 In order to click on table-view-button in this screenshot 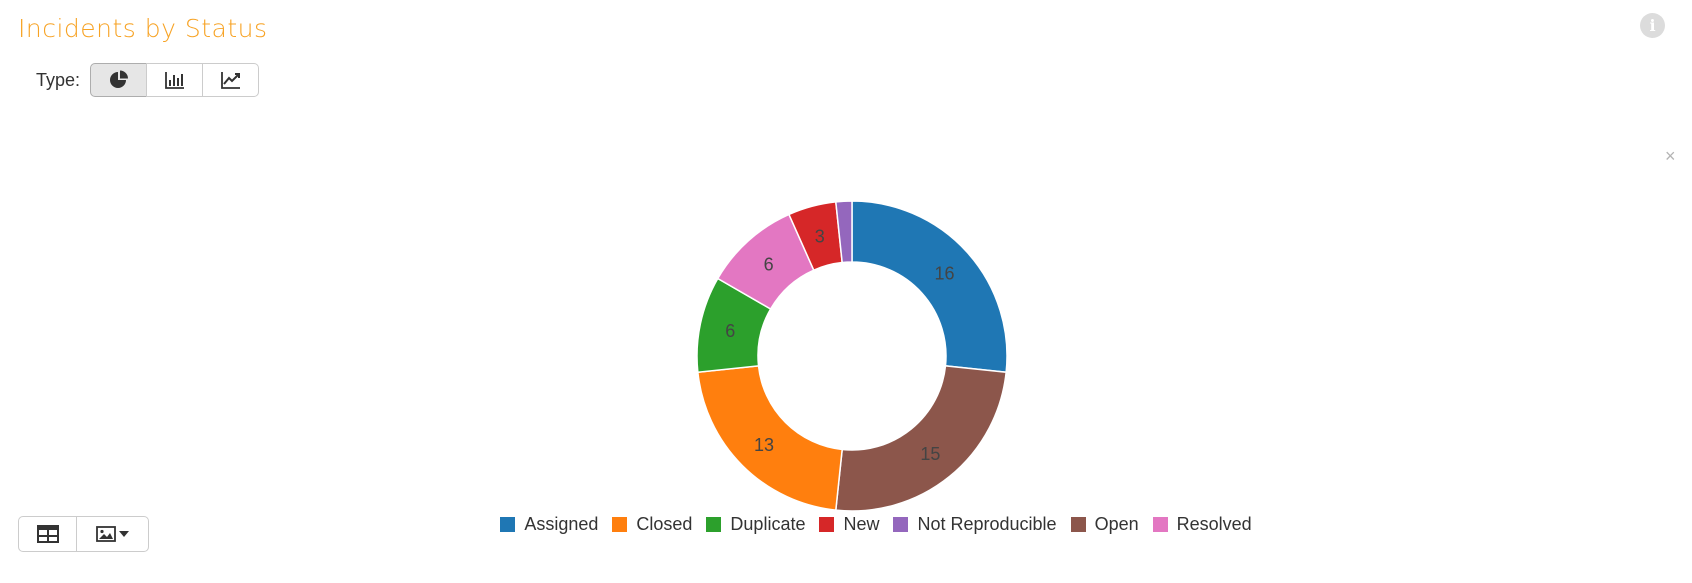, I will do `click(47, 534)`.